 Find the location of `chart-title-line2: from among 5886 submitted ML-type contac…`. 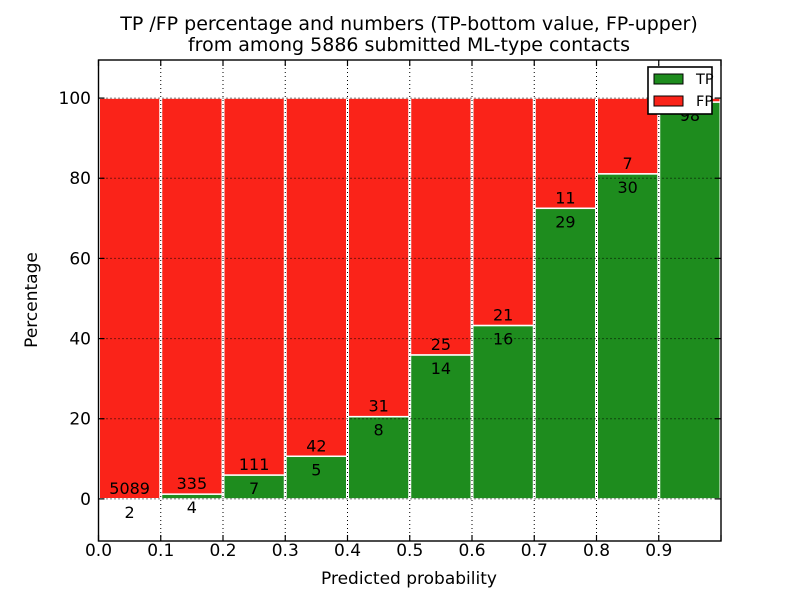

chart-title-line2: from among 5886 submitted ML-type contac… is located at coordinates (409, 45).